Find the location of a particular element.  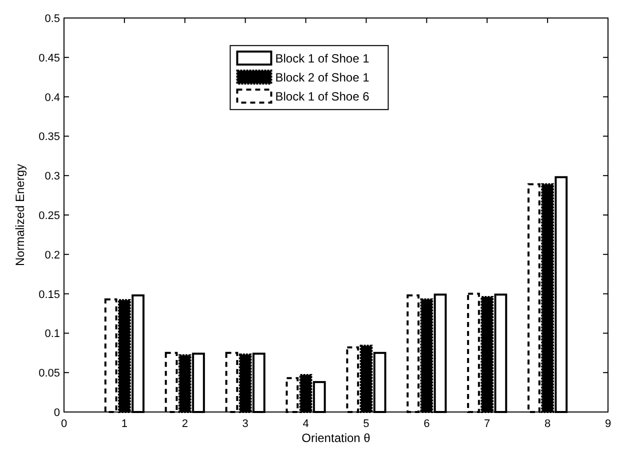

y-axis-title: Normalized Energy is located at coordinates (20, 215).